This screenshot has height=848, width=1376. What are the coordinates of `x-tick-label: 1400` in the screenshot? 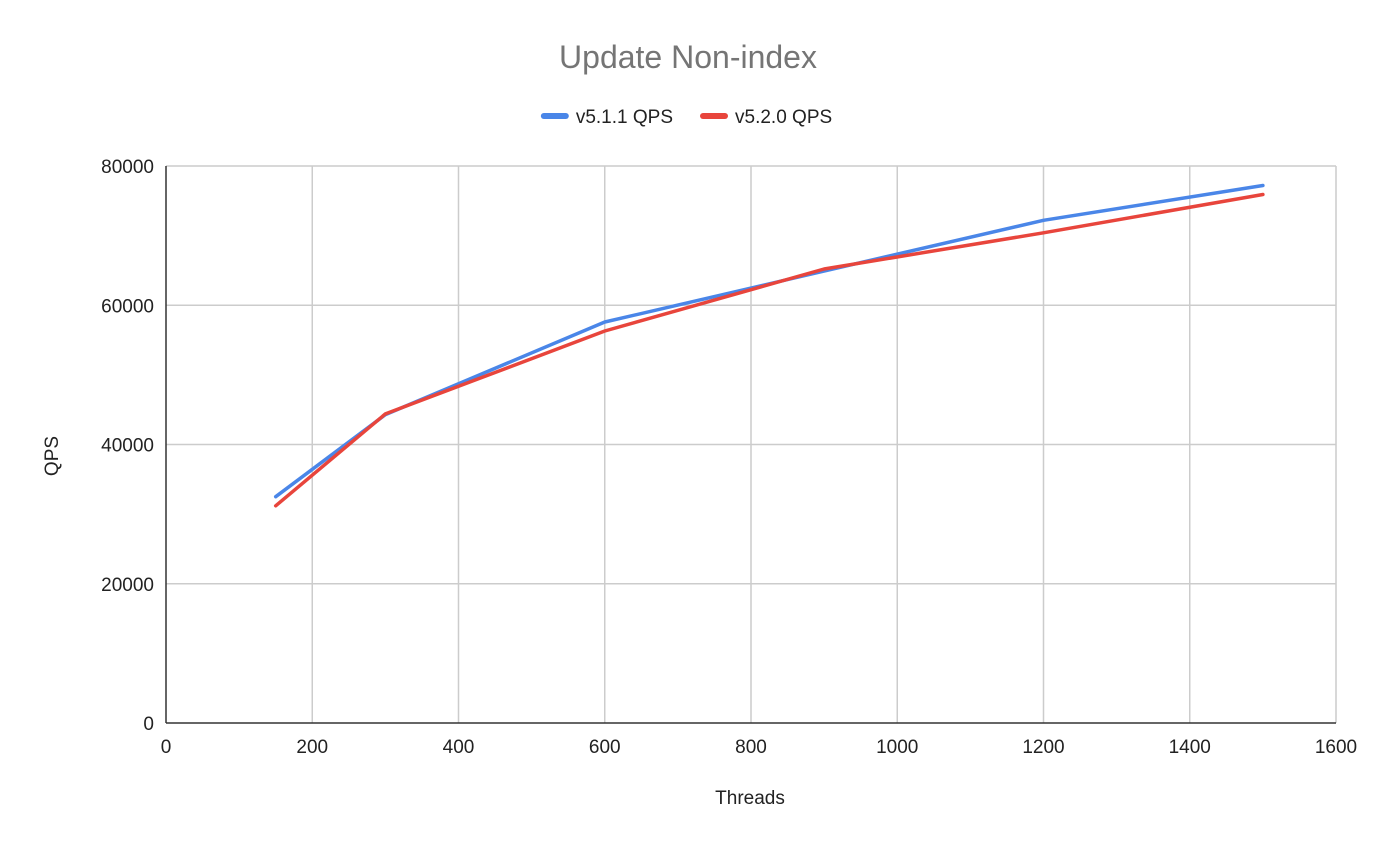 It's located at (1190, 747).